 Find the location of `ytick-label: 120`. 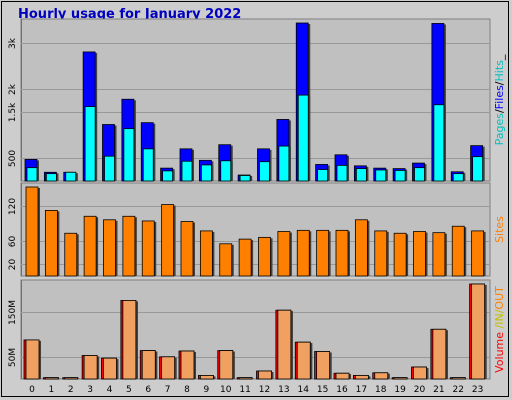

ytick-label: 120 is located at coordinates (13, 206).